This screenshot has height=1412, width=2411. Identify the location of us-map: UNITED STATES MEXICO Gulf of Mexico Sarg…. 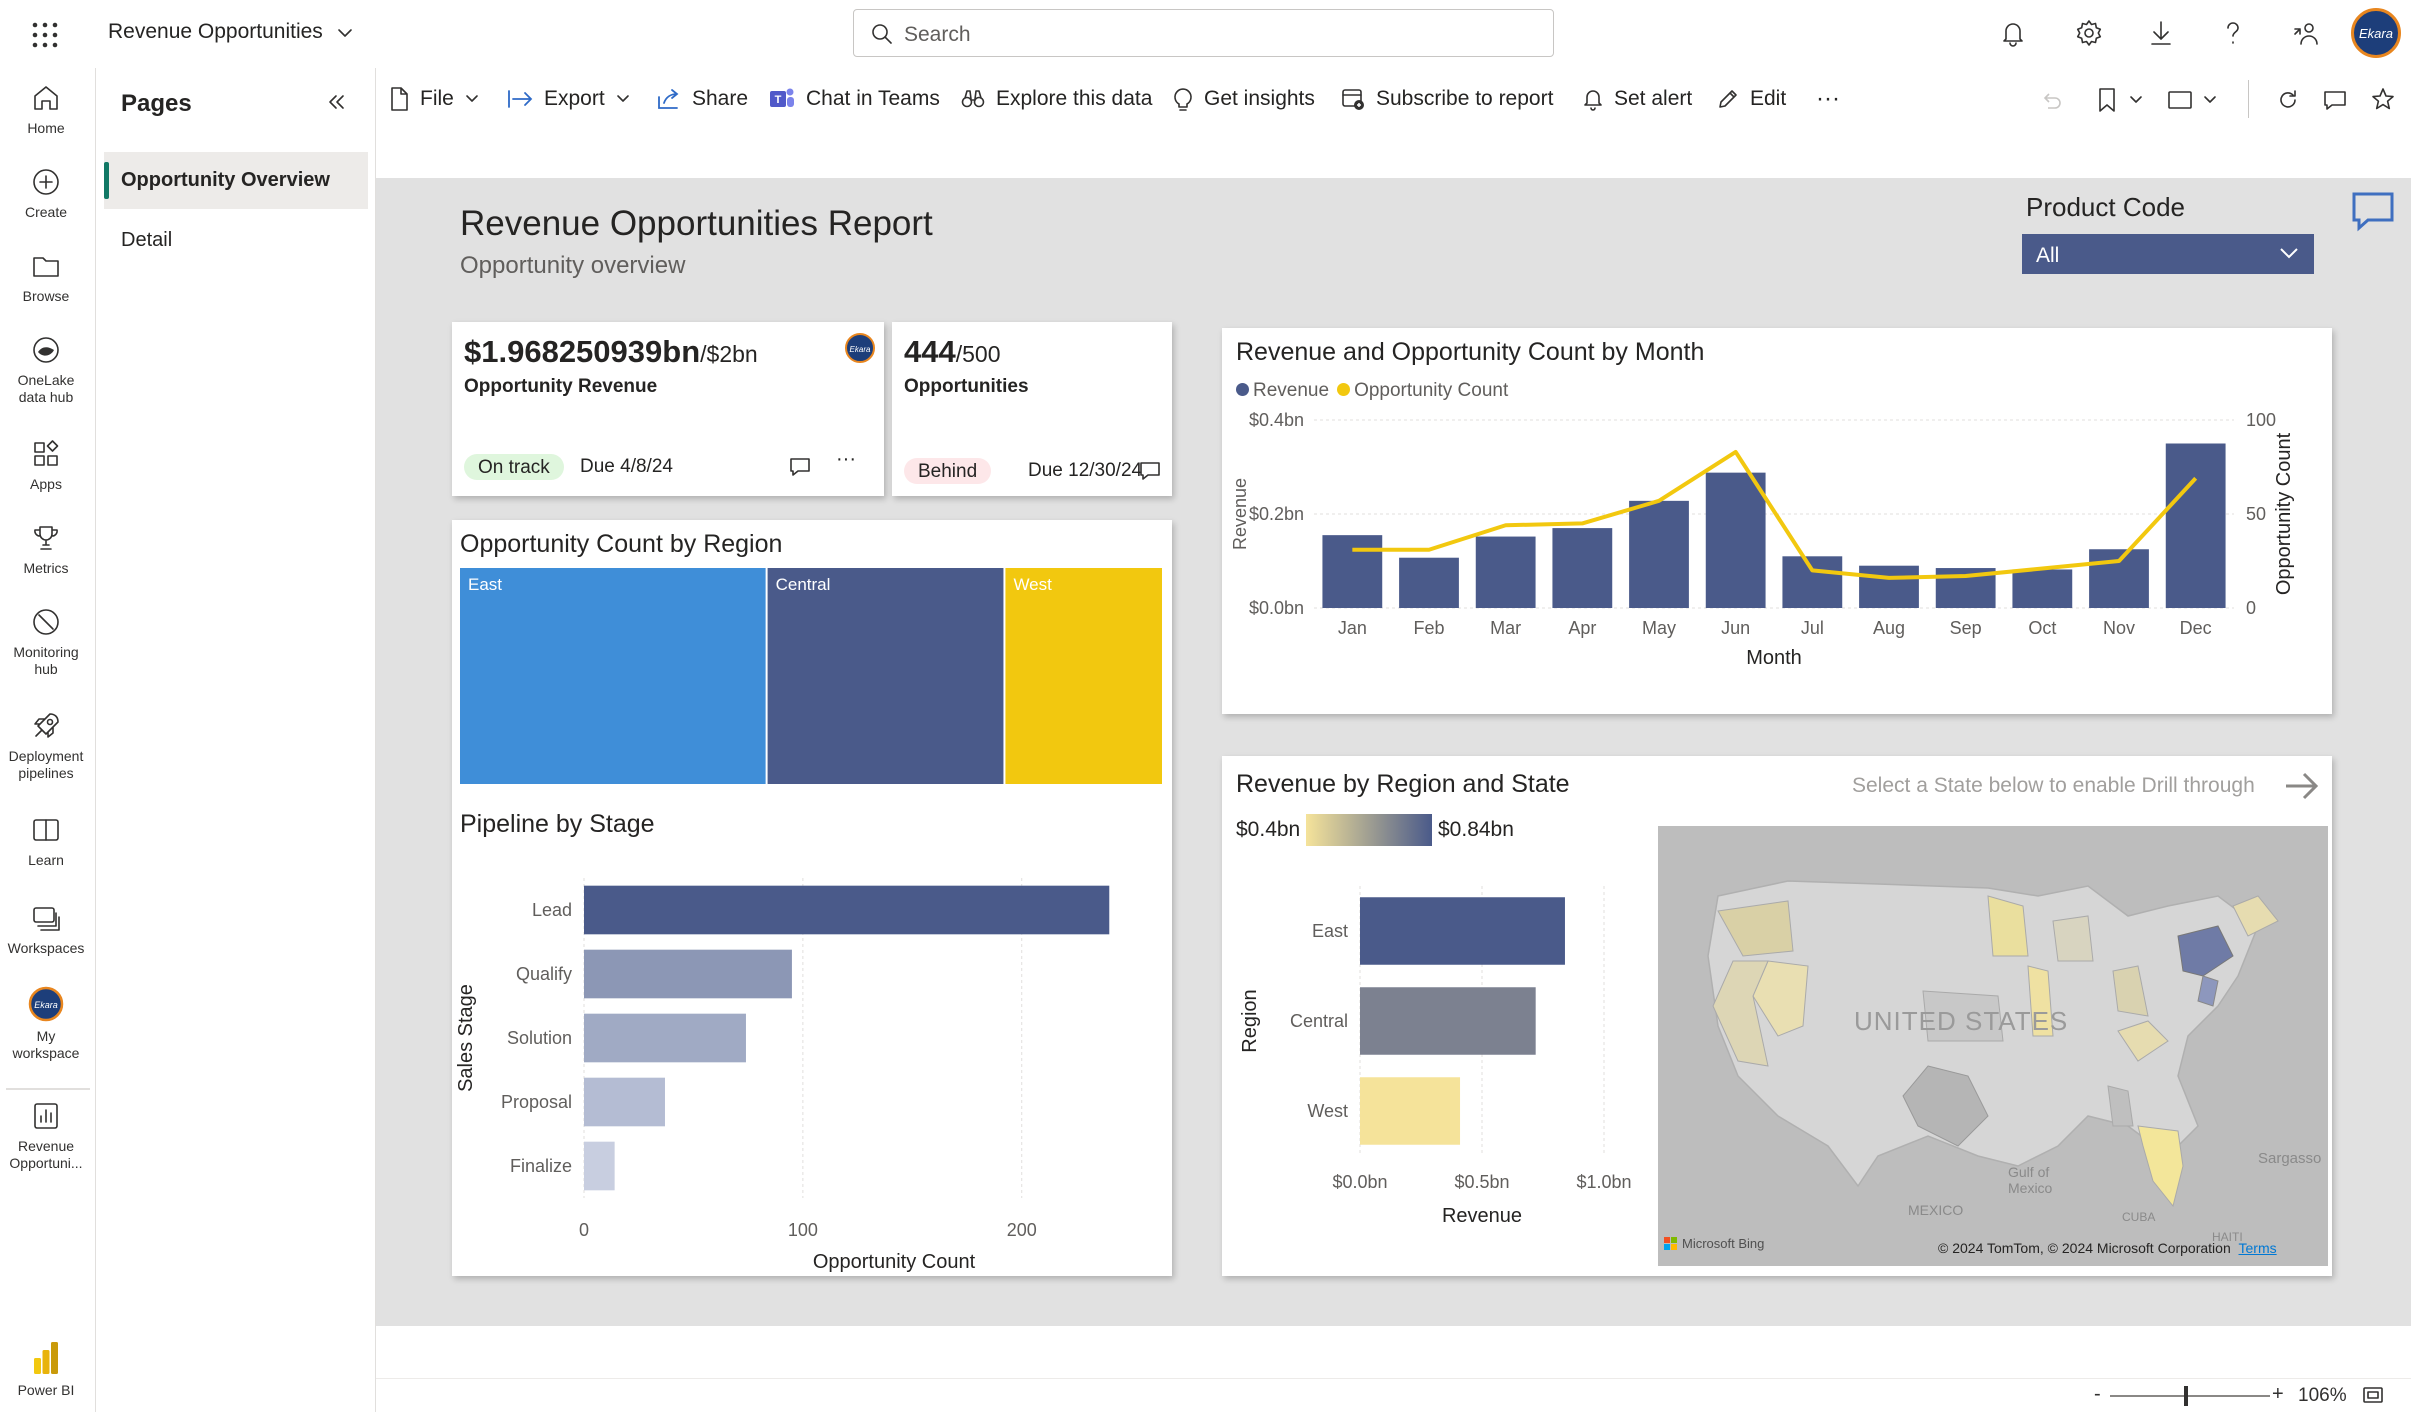
(1993, 1046).